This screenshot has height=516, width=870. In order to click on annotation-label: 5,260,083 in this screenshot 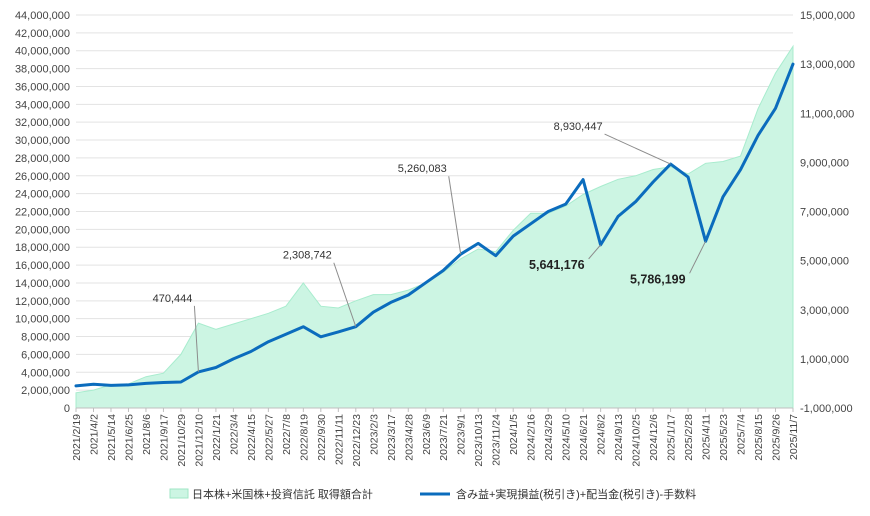, I will do `click(422, 169)`.